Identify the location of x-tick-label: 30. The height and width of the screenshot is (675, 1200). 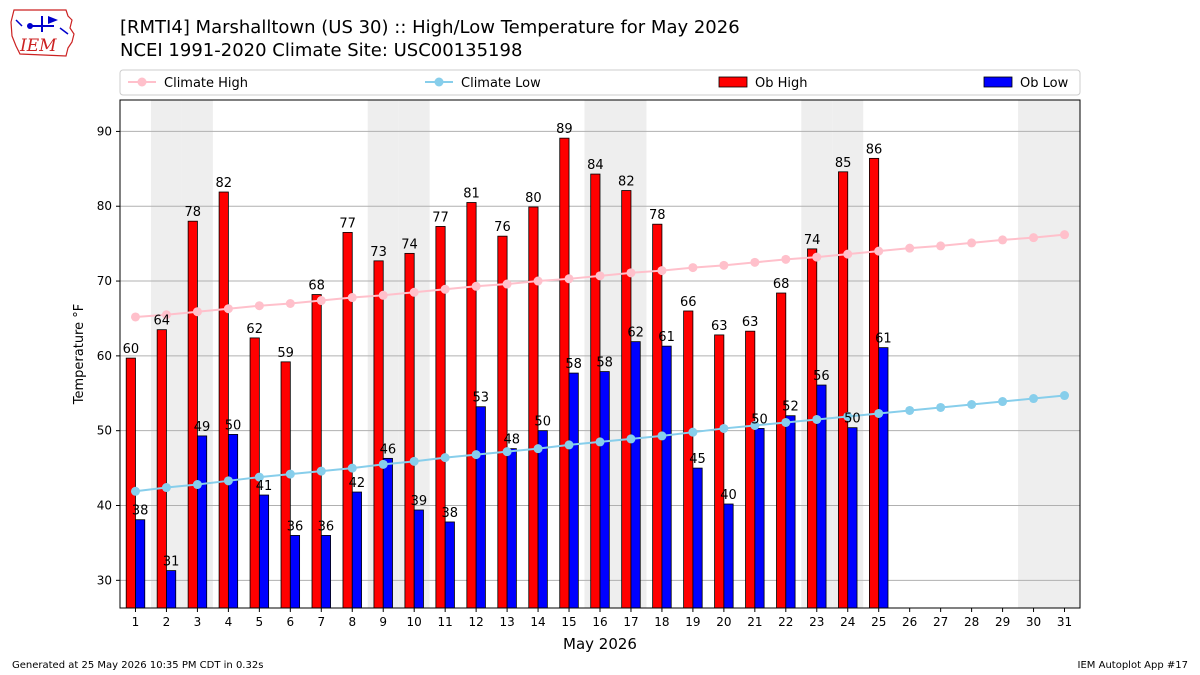
(1033, 622).